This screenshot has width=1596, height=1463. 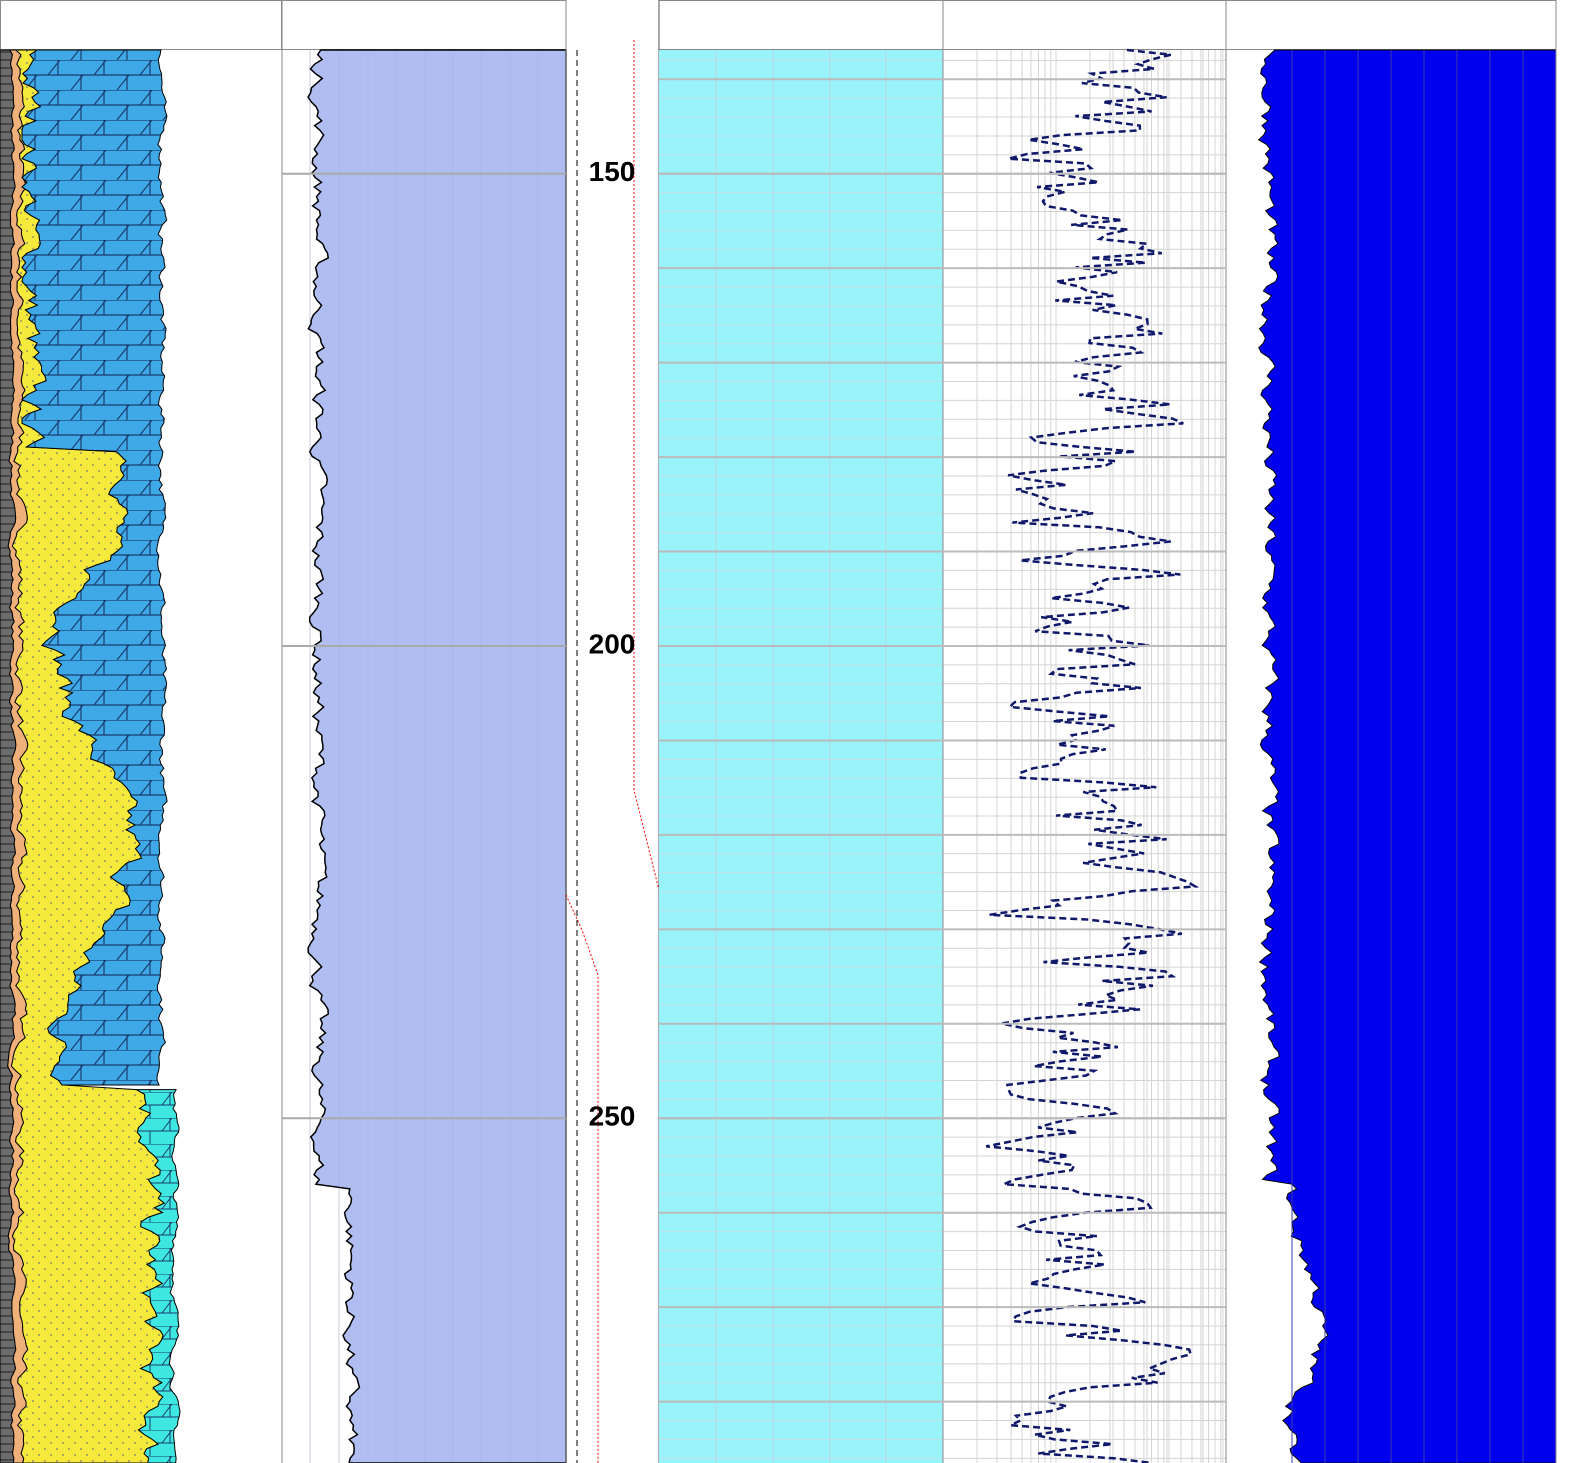 I want to click on y-tick-label: 200, so click(x=612, y=643).